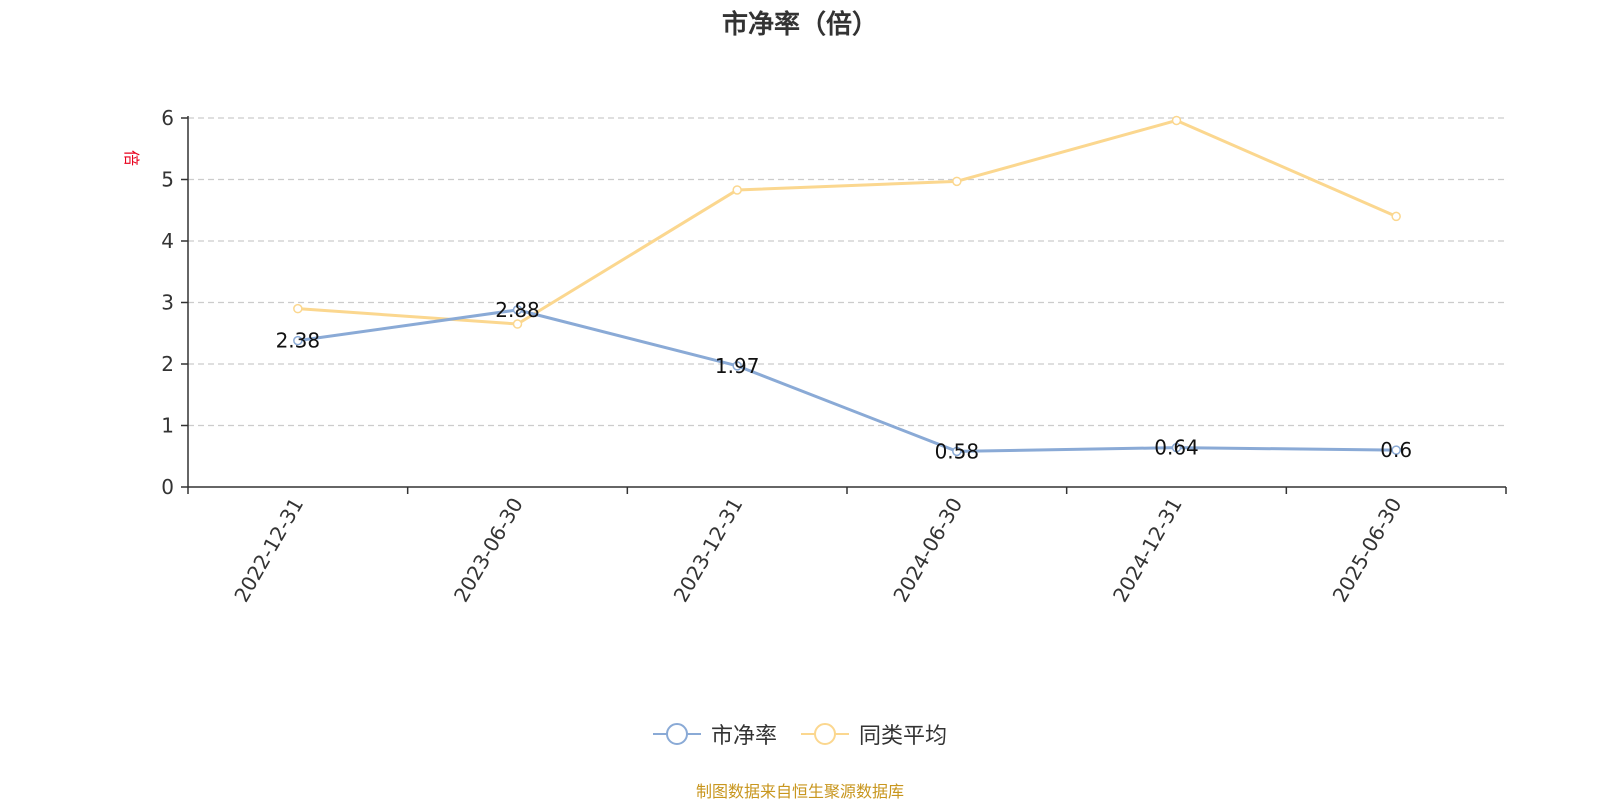 The image size is (1600, 802). What do you see at coordinates (1367, 550) in the screenshot?
I see `x-tick-label: 2025-06-30` at bounding box center [1367, 550].